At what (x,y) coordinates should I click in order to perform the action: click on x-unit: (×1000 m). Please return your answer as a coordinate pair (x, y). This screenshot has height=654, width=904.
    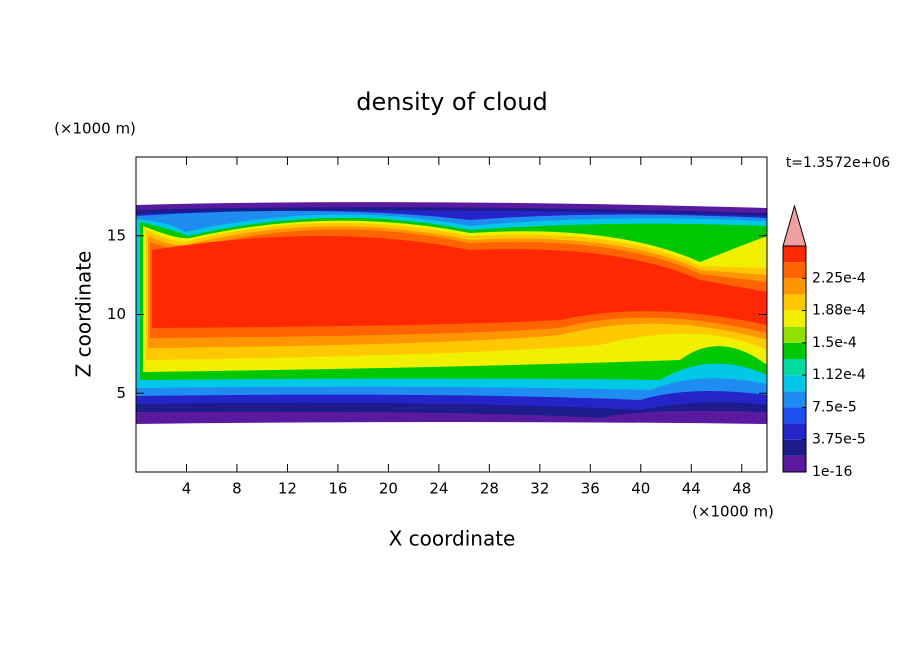
    Looking at the image, I should click on (733, 512).